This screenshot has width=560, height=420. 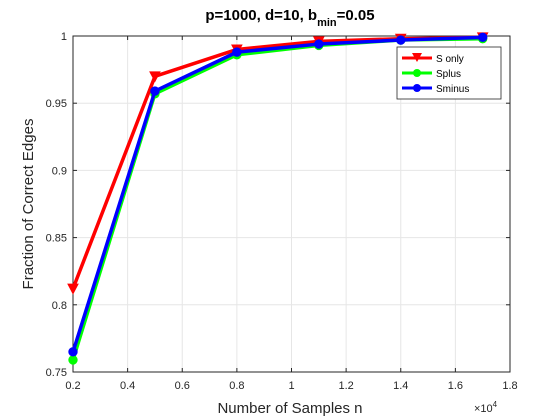 What do you see at coordinates (452, 89) in the screenshot?
I see `legend-label-sminus: Sminus` at bounding box center [452, 89].